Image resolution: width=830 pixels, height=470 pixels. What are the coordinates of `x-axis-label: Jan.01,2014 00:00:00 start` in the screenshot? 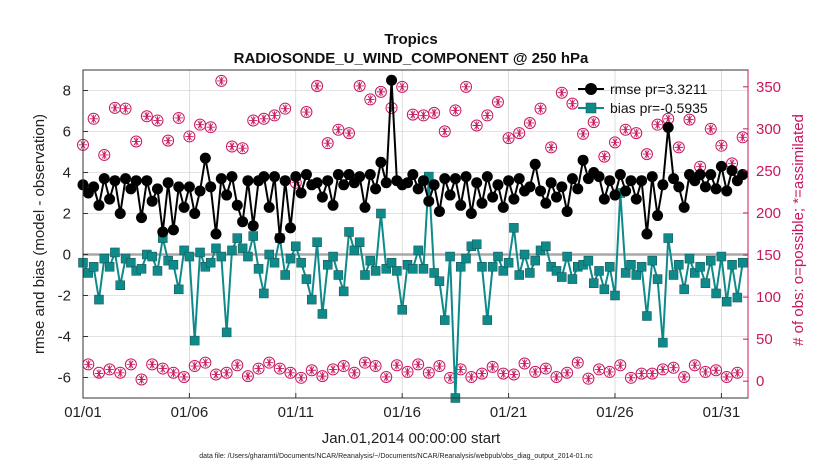 It's located at (411, 438).